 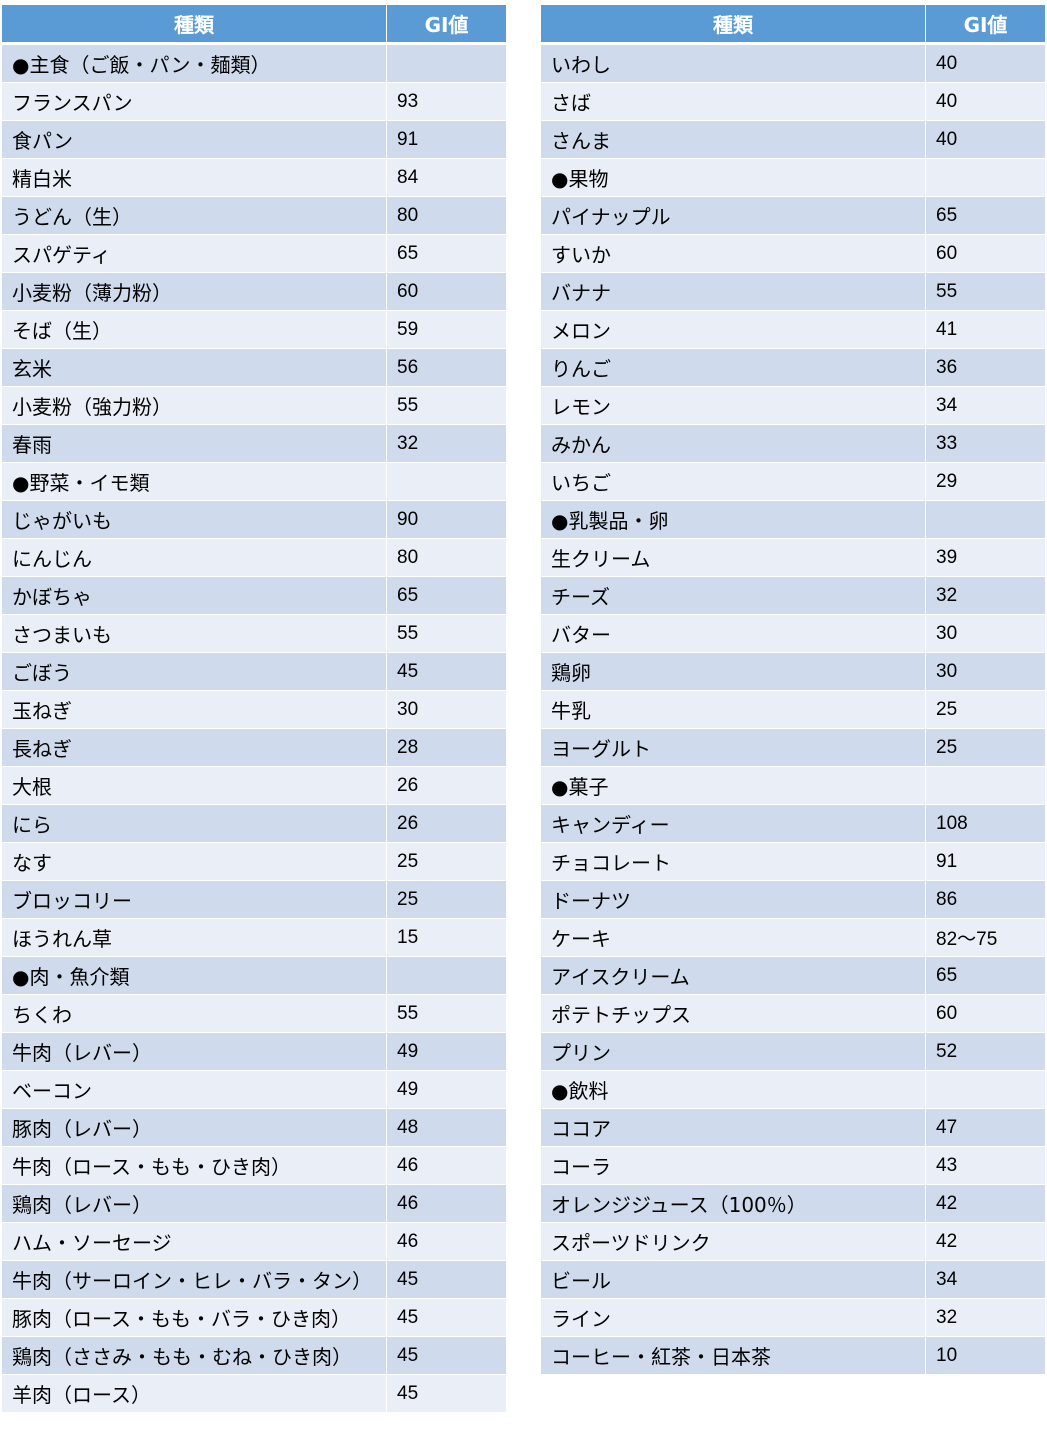 What do you see at coordinates (733, 633) in the screenshot?
I see `food-name: バター` at bounding box center [733, 633].